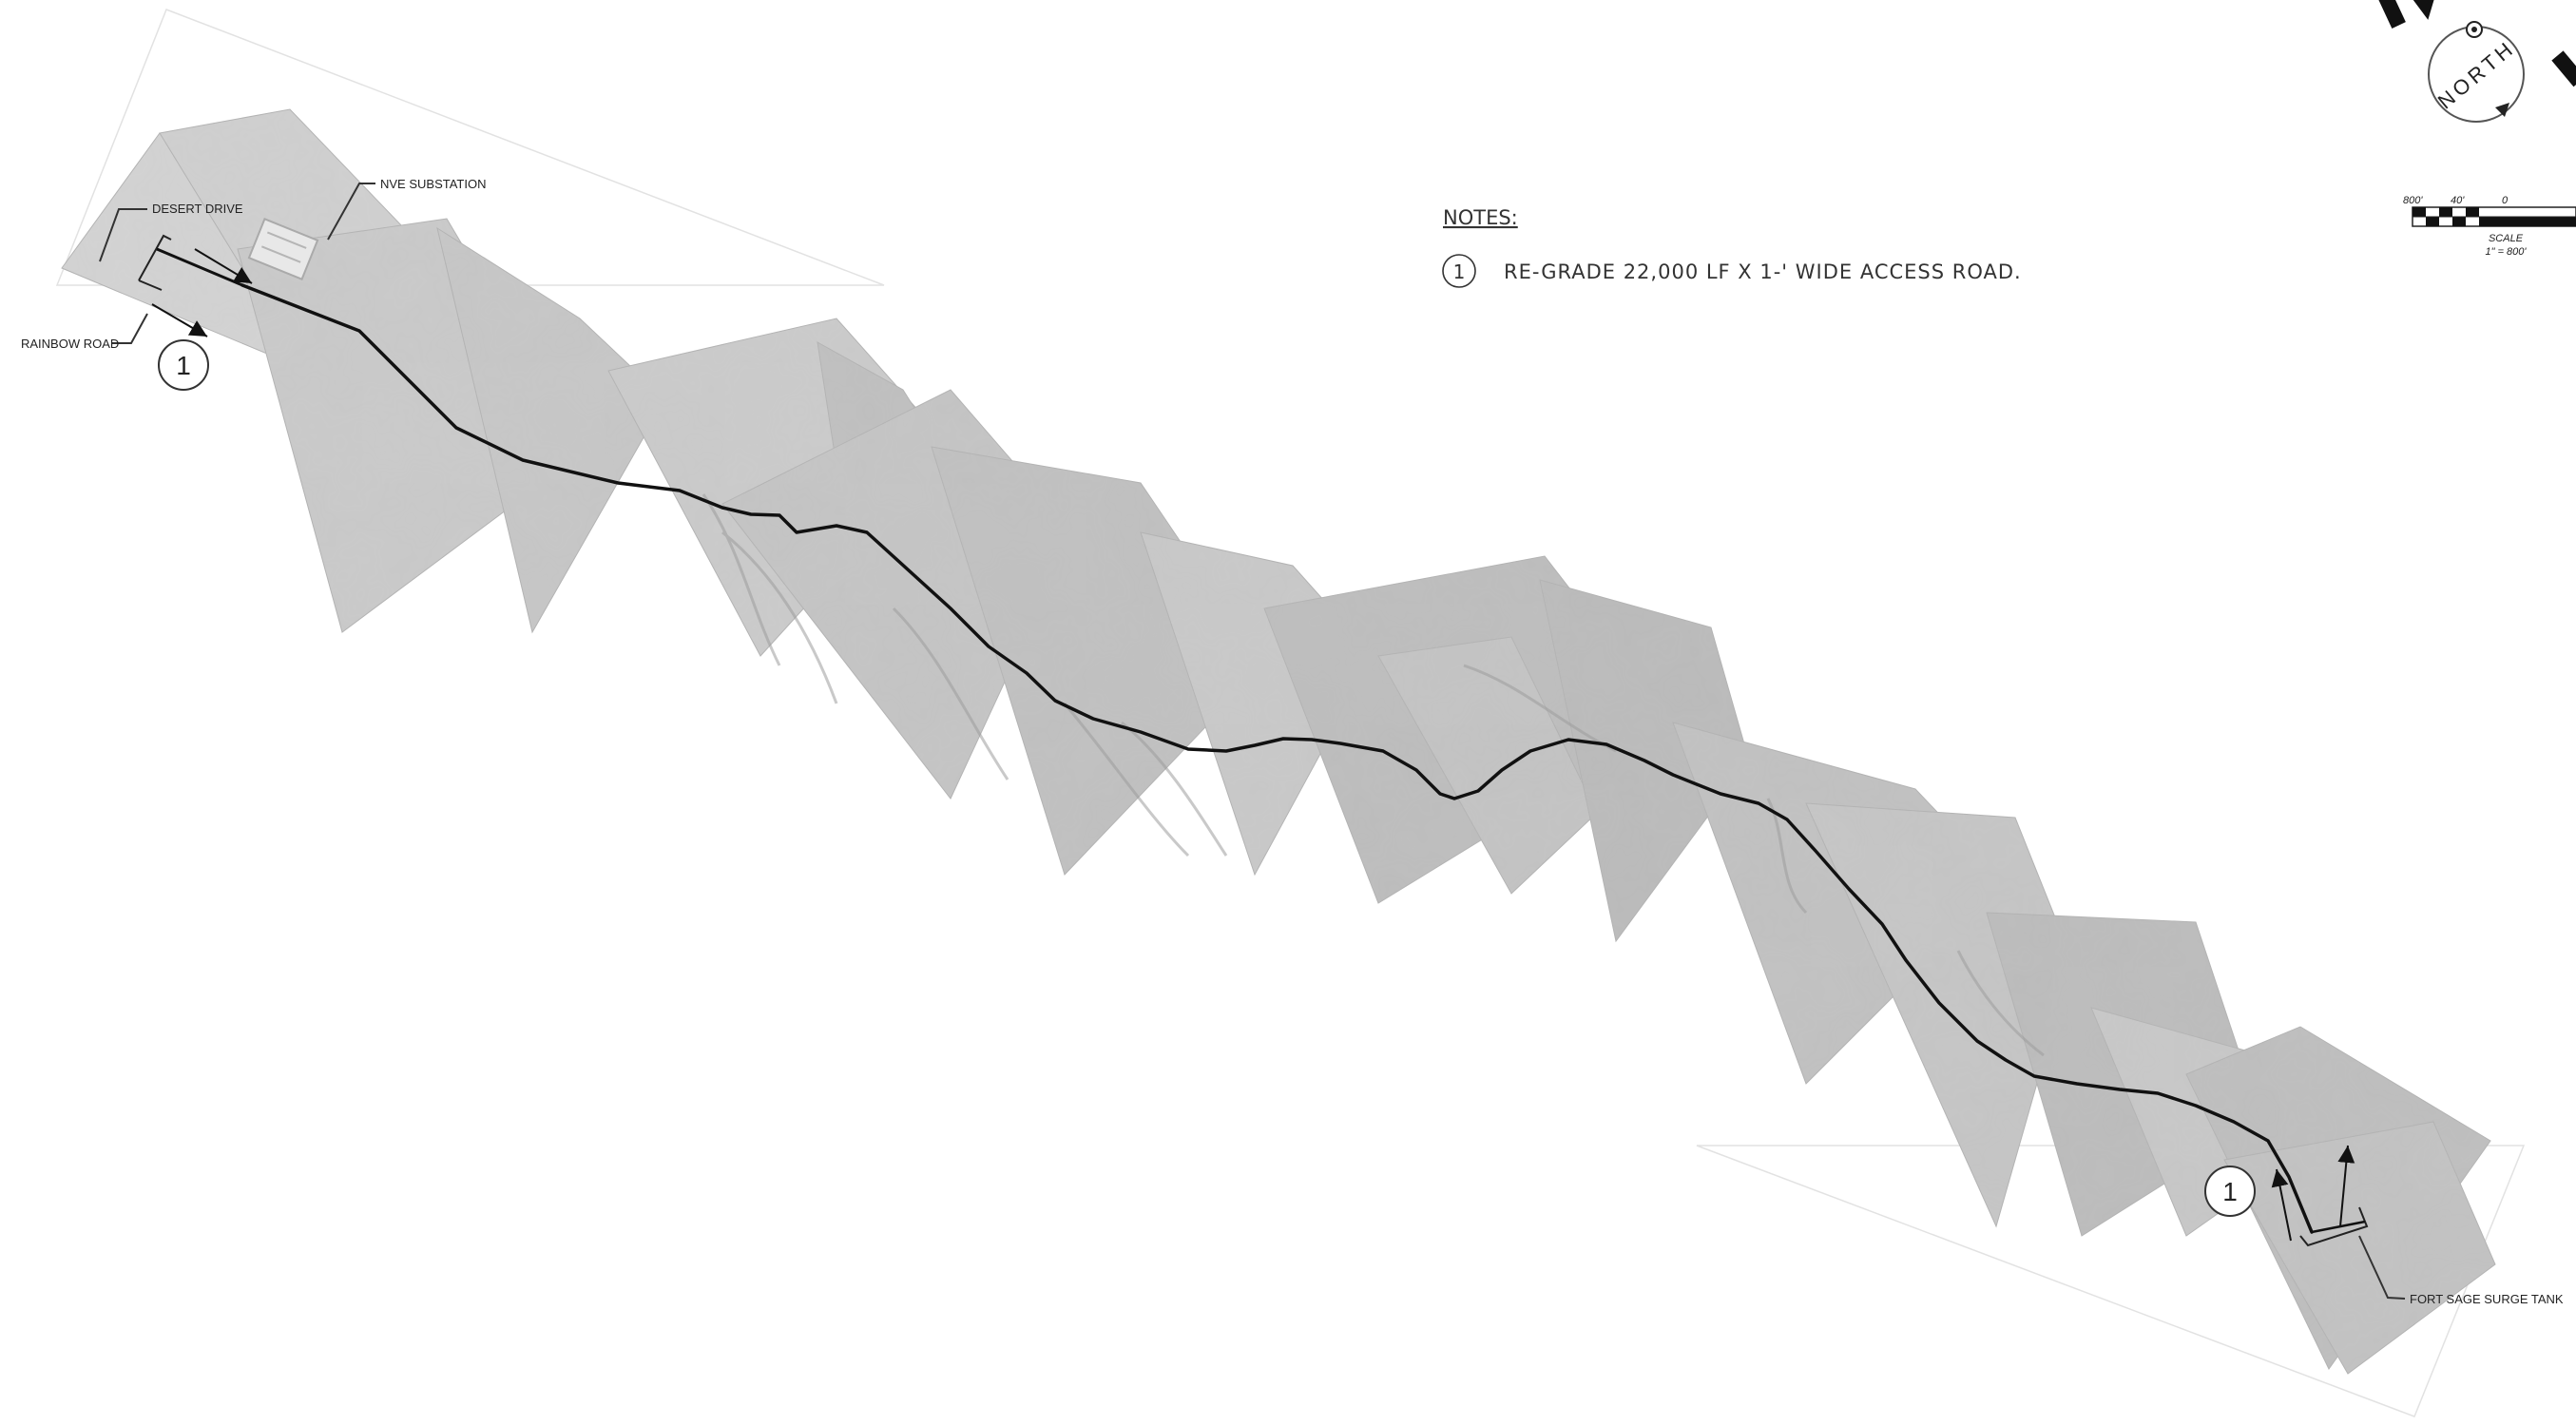 Image resolution: width=2576 pixels, height=1426 pixels. What do you see at coordinates (2458, 200) in the screenshot?
I see `scale-tick-40: 40'` at bounding box center [2458, 200].